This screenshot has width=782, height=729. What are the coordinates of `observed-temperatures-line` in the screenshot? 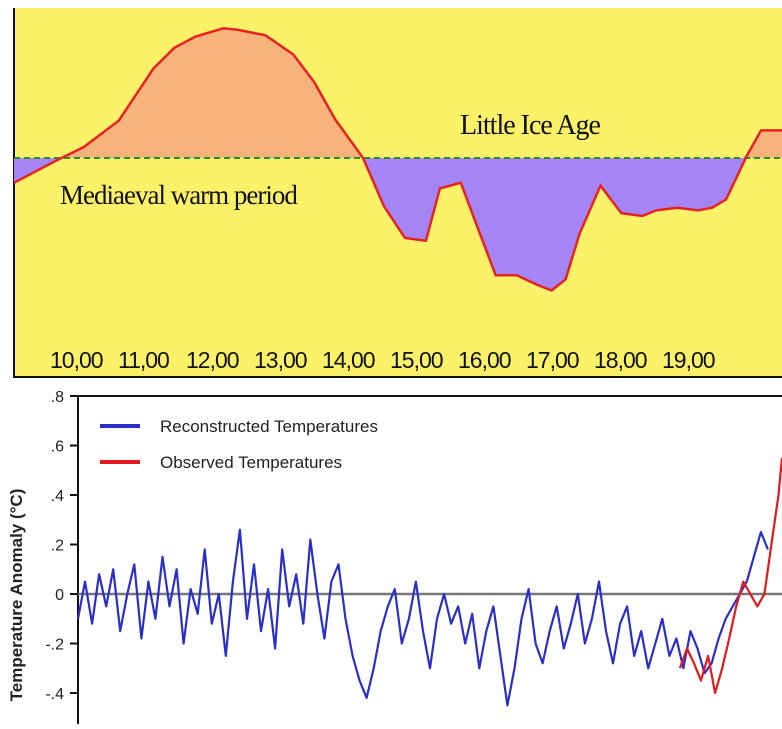 It's located at (730, 576).